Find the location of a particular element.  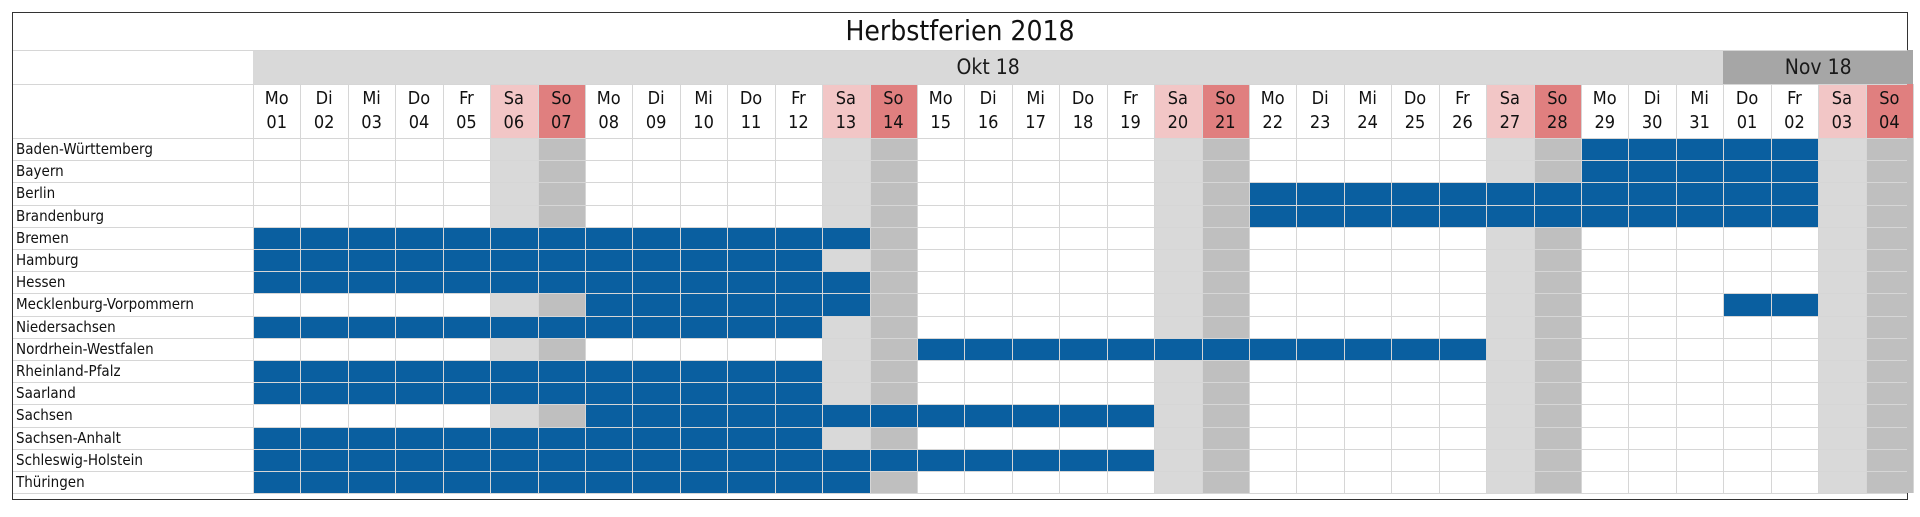

day-number: 16 is located at coordinates (988, 122).